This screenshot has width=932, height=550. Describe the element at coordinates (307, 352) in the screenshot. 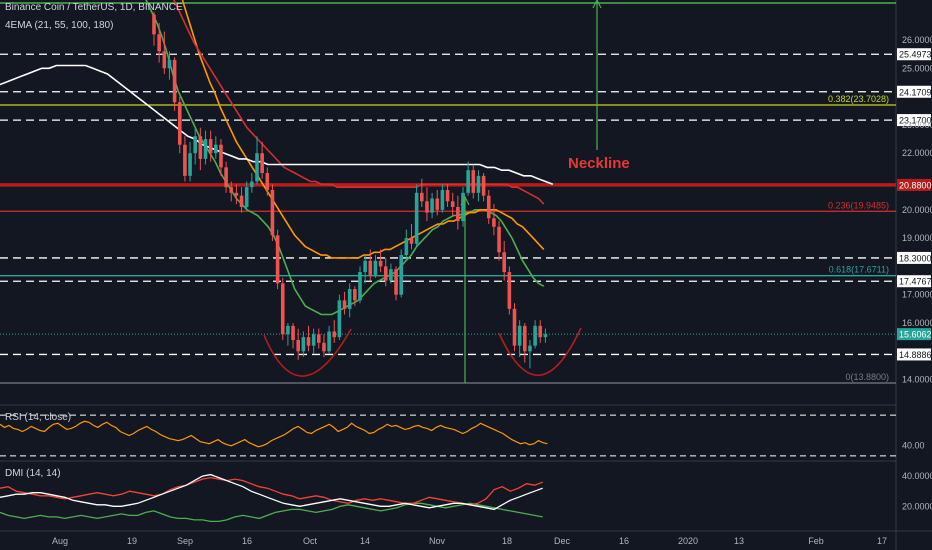

I see `shoulder-arc-left` at that location.